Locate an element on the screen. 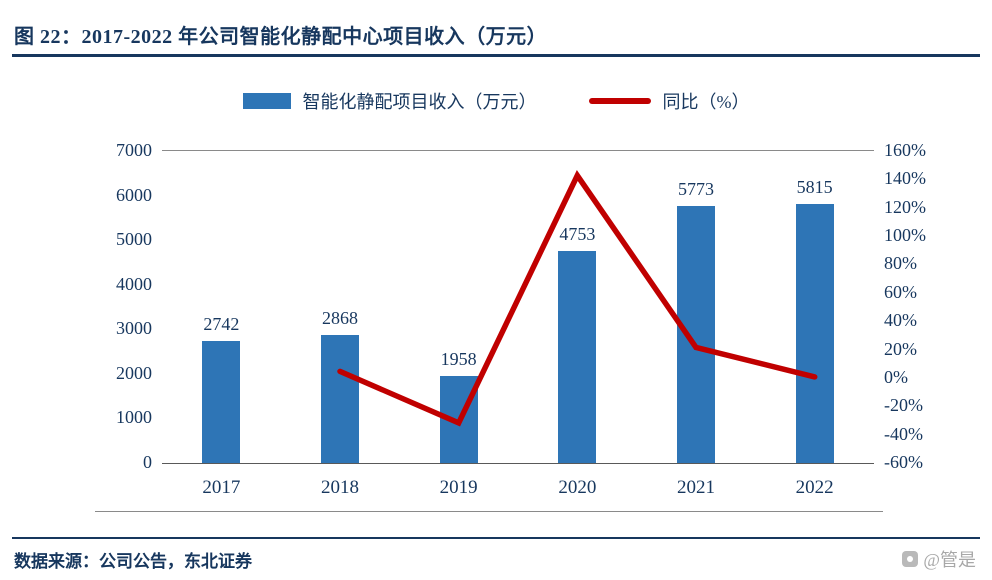 The height and width of the screenshot is (580, 992). bar-value-label-2021: 5773 is located at coordinates (695, 188).